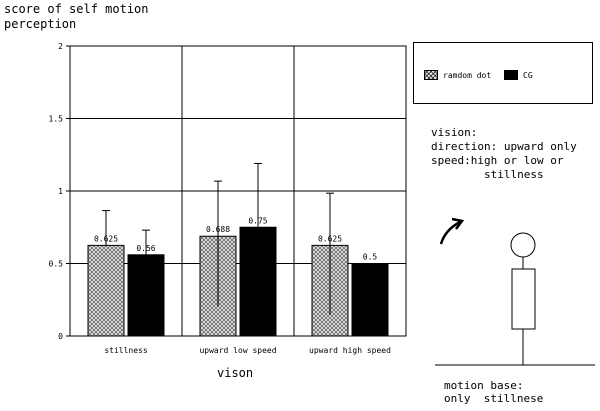 This screenshot has width=600, height=411. What do you see at coordinates (235, 373) in the screenshot?
I see `x-axis-title: vison` at bounding box center [235, 373].